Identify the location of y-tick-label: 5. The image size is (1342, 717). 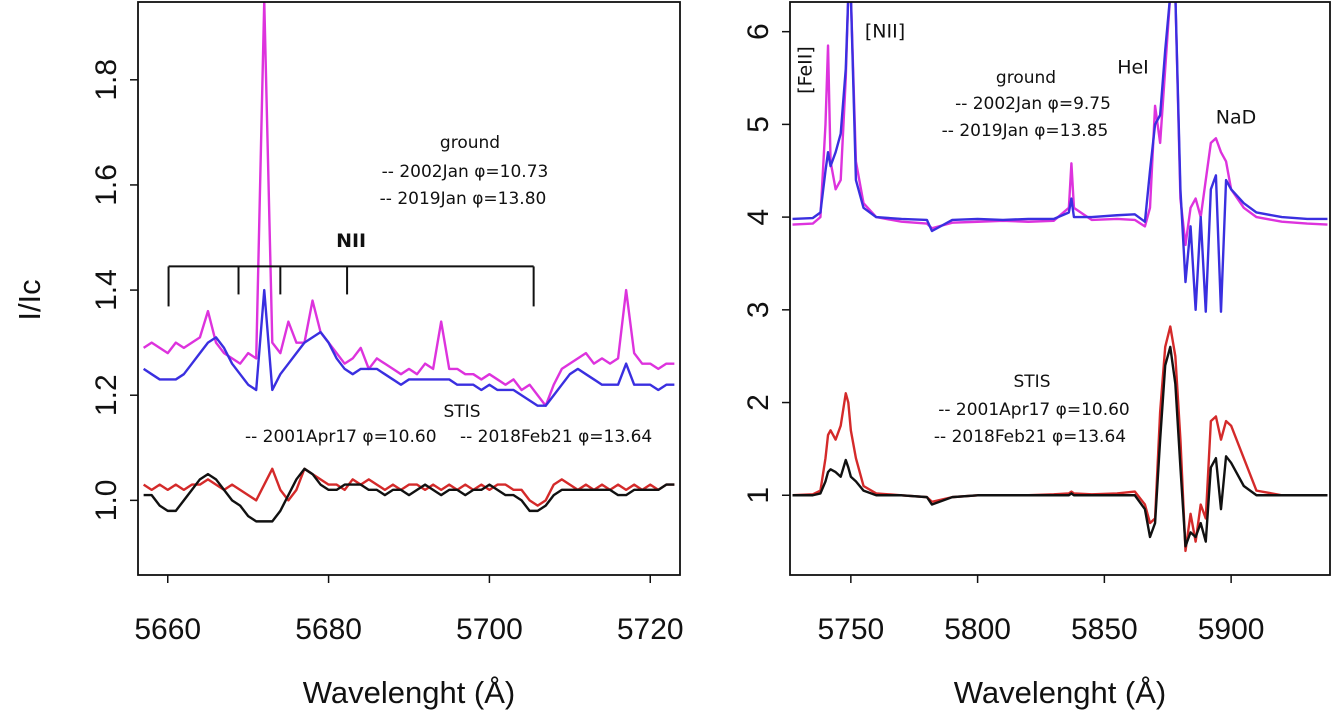
(758, 124).